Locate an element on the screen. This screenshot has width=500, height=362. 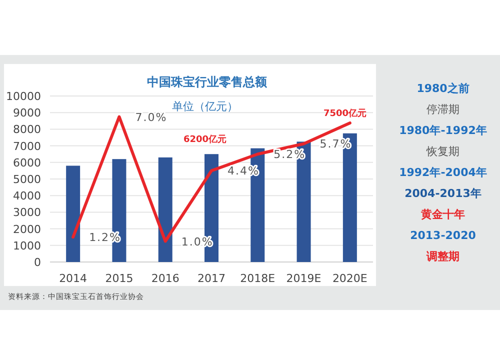
y-tick-label: 1000 is located at coordinates (27, 245).